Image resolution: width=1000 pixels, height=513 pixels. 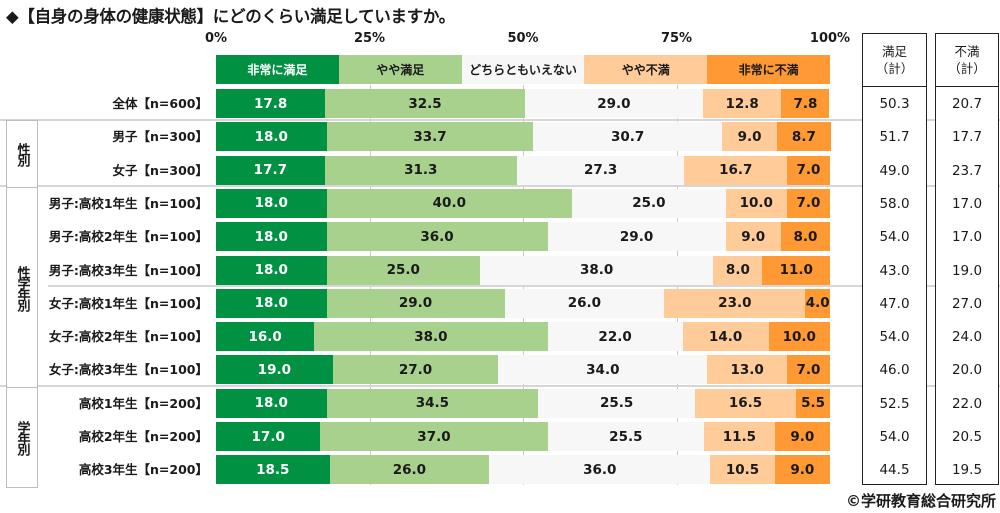 I want to click on bar-segment-somewhat-dissatisfied: 12.8, so click(x=742, y=103).